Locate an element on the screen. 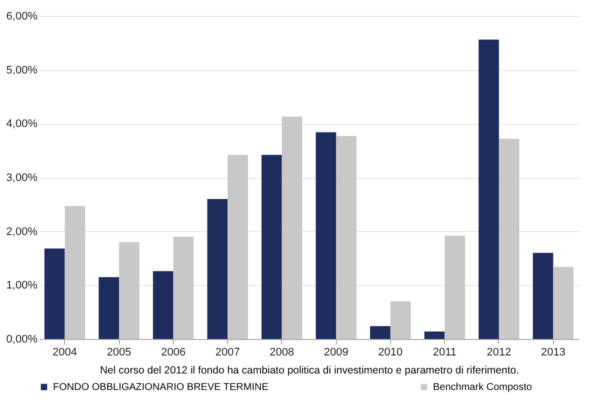 This screenshot has width=607, height=413. x-tick-label: 2013 is located at coordinates (553, 352).